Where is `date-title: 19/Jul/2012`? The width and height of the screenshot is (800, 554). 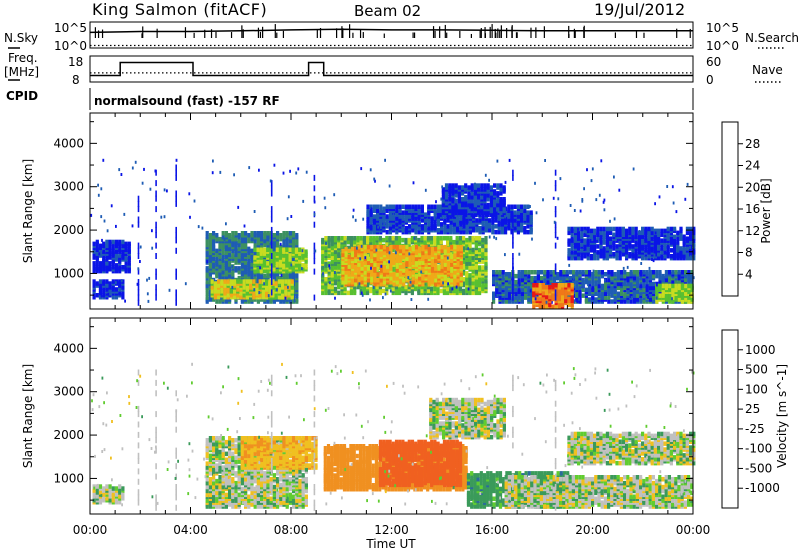 date-title: 19/Jul/2012 is located at coordinates (639, 9).